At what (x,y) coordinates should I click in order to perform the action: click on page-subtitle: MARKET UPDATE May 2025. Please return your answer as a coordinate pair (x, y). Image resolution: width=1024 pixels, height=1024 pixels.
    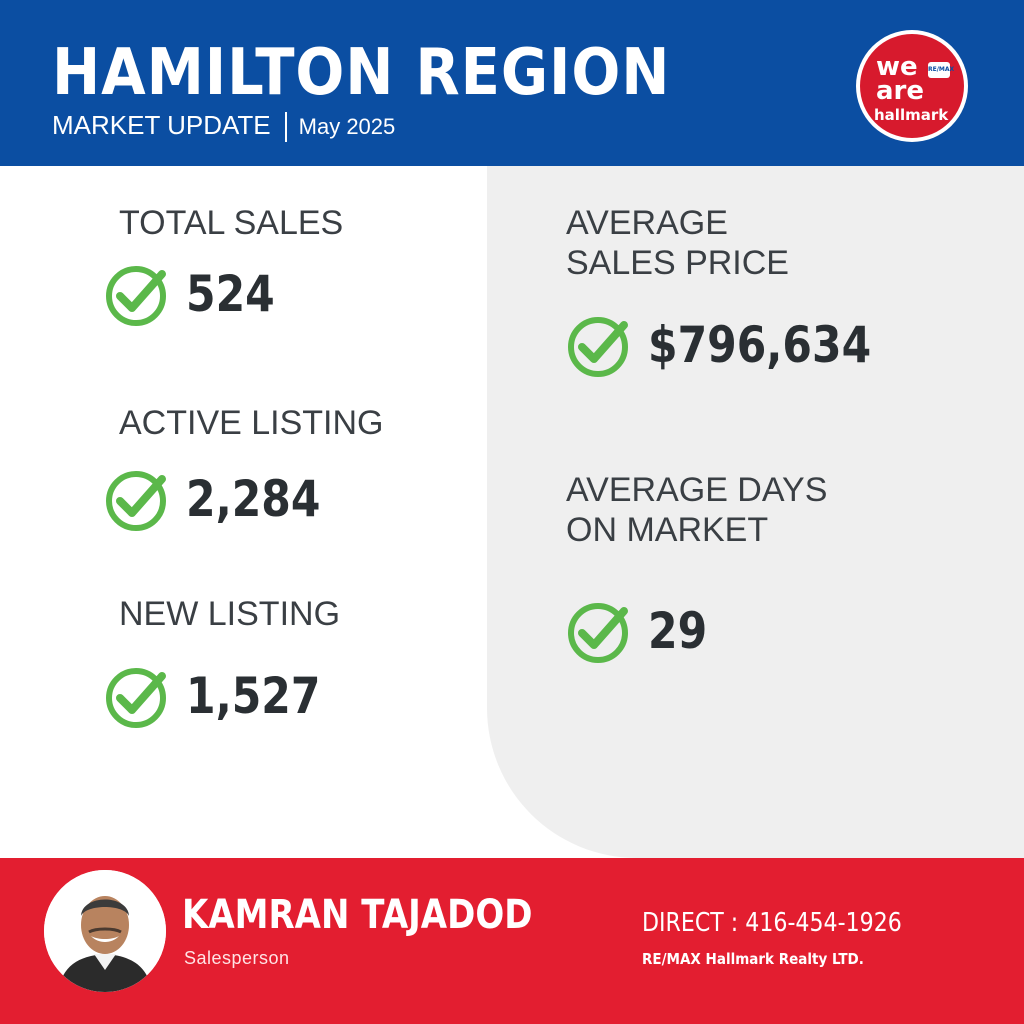
    Looking at the image, I should click on (224, 126).